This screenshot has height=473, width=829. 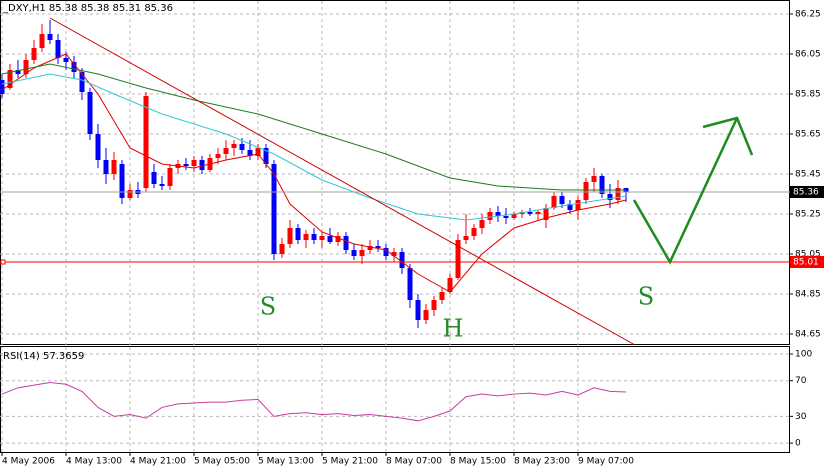 What do you see at coordinates (808, 135) in the screenshot?
I see `y-tick-label: 85.65` at bounding box center [808, 135].